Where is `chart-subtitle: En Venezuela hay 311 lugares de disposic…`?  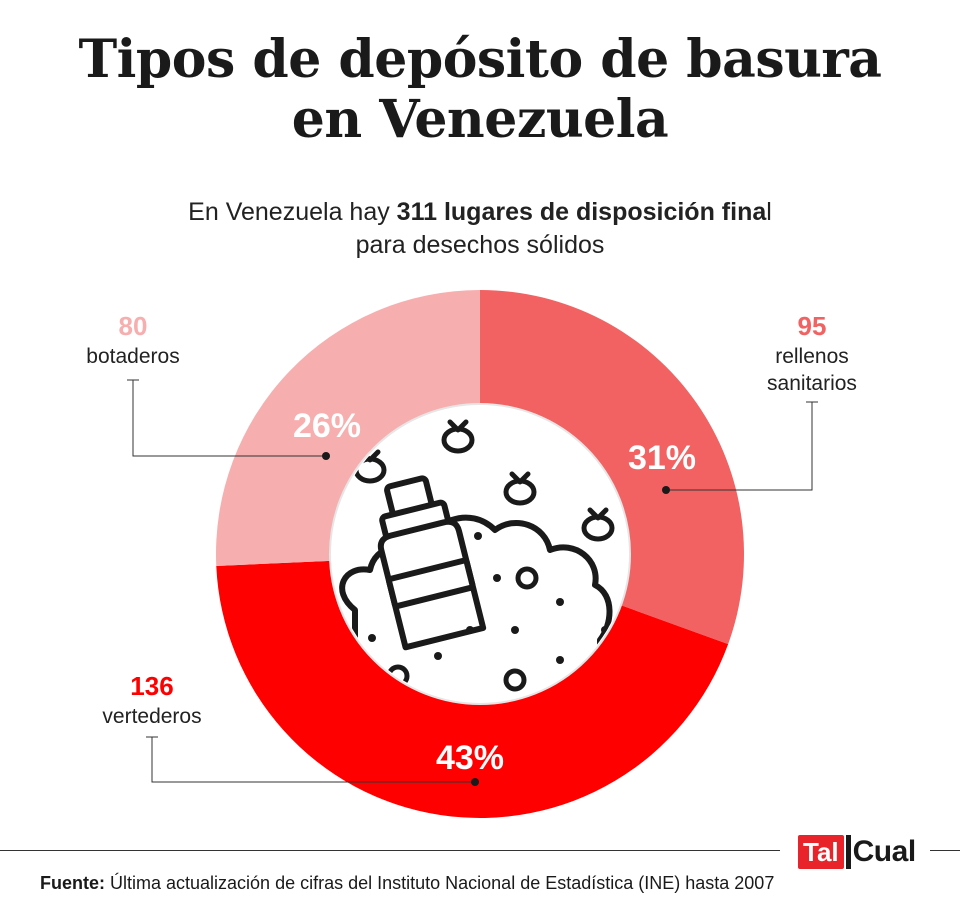 chart-subtitle: En Venezuela hay 311 lugares de disposic… is located at coordinates (480, 229).